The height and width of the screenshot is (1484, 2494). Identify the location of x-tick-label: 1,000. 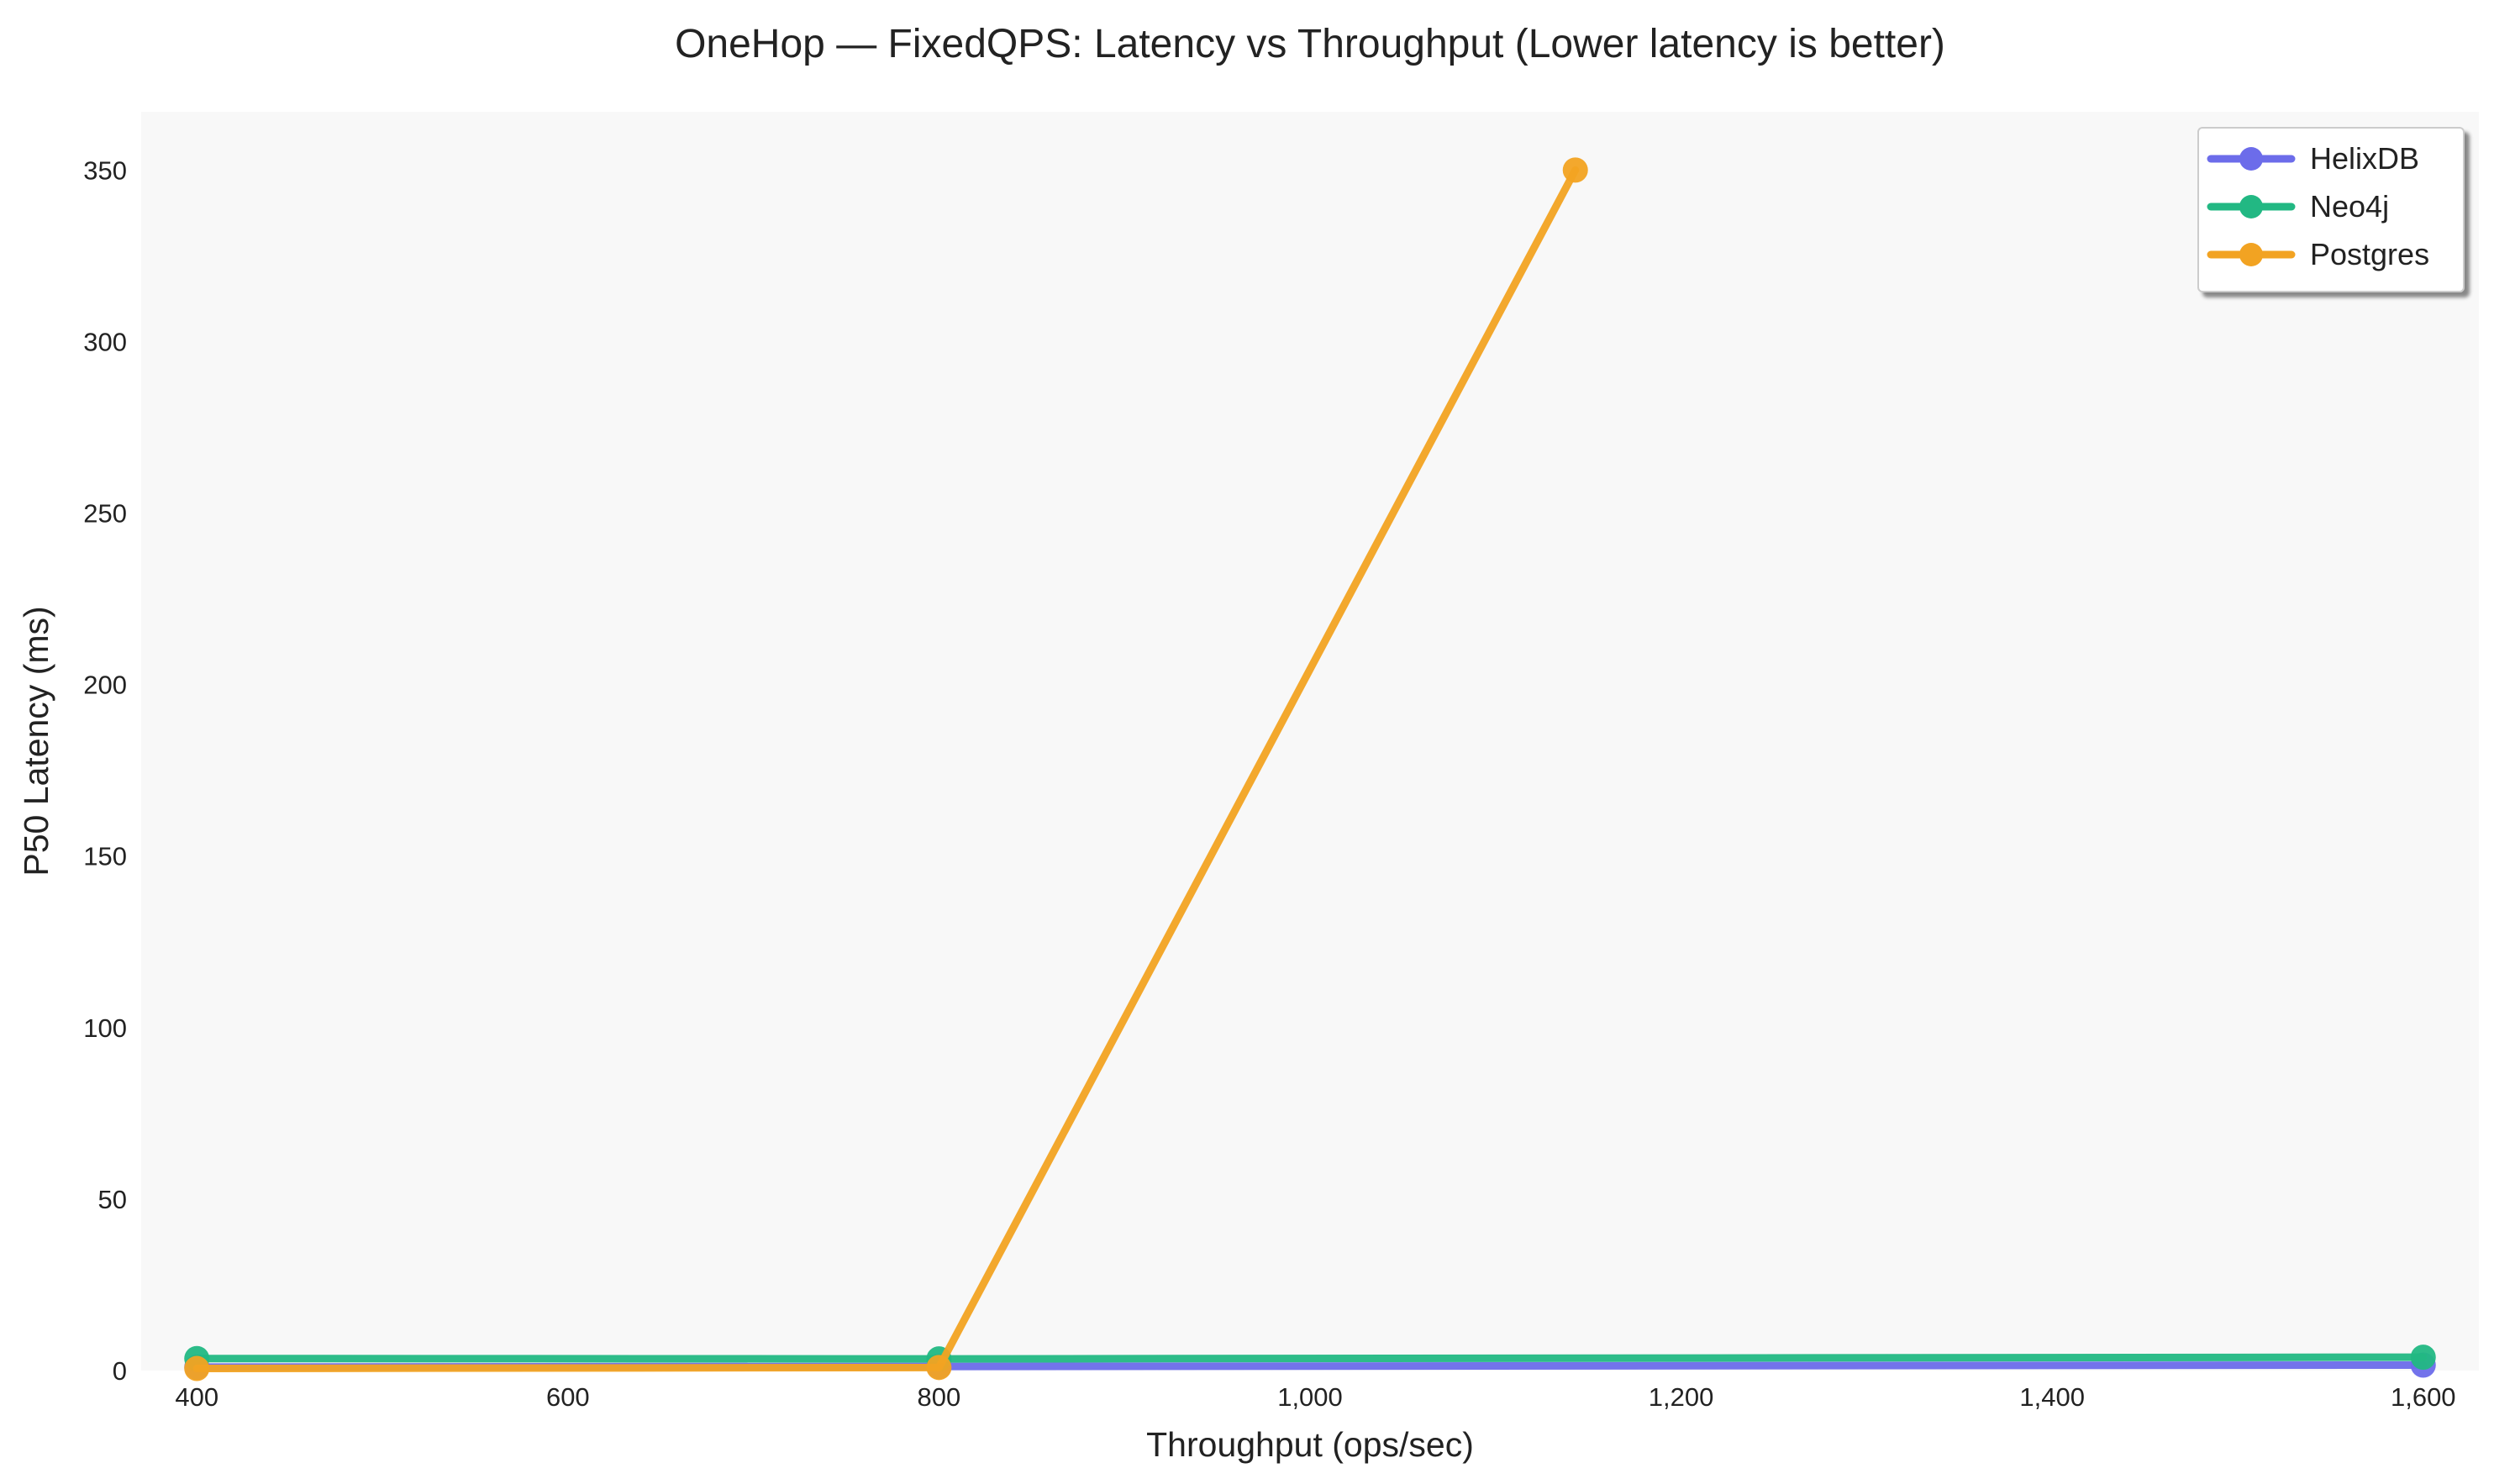
(1310, 1397).